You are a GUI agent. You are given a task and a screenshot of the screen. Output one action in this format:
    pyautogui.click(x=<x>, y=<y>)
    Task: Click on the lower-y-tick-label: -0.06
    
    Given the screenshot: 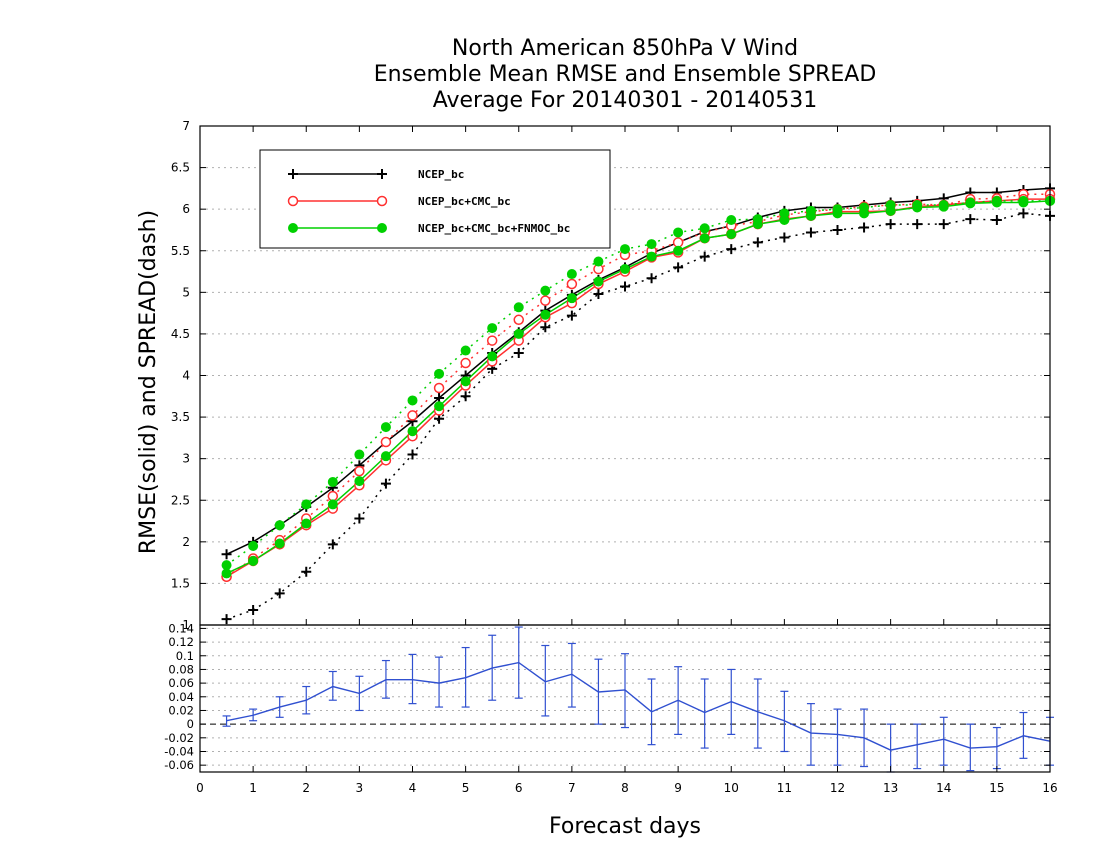 What is the action you would take?
    pyautogui.click(x=179, y=765)
    